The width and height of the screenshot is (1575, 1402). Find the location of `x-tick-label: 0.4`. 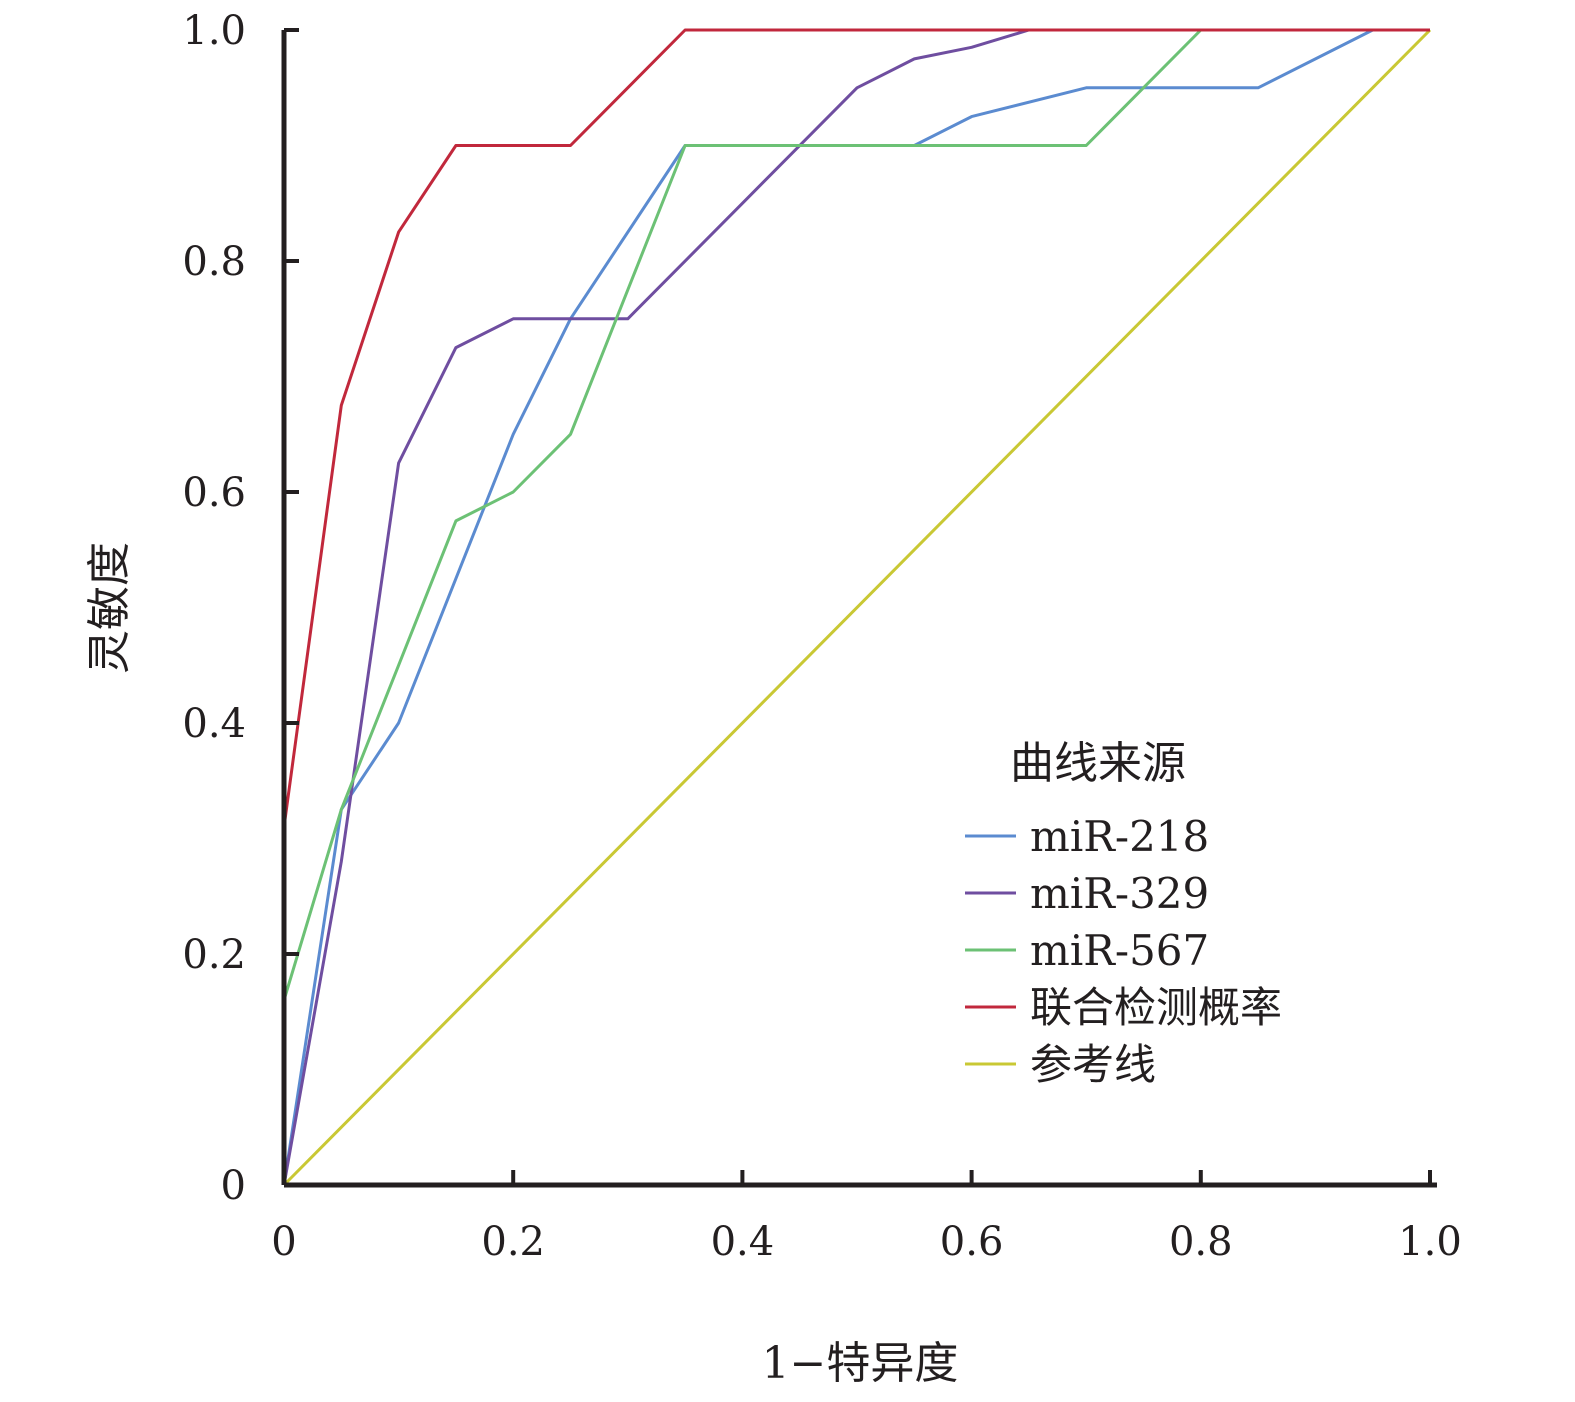

x-tick-label: 0.4 is located at coordinates (743, 1242).